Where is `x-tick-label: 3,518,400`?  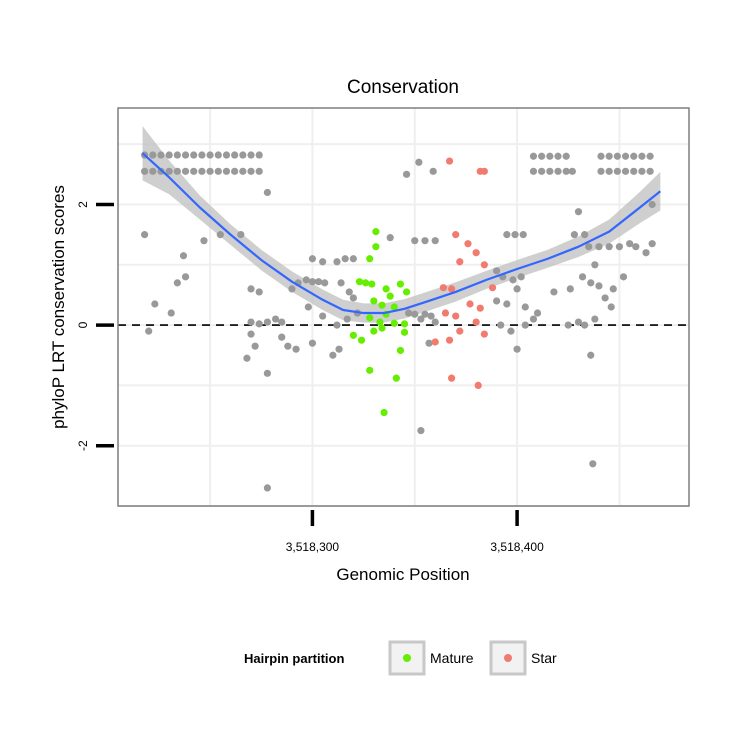
x-tick-label: 3,518,400 is located at coordinates (517, 547).